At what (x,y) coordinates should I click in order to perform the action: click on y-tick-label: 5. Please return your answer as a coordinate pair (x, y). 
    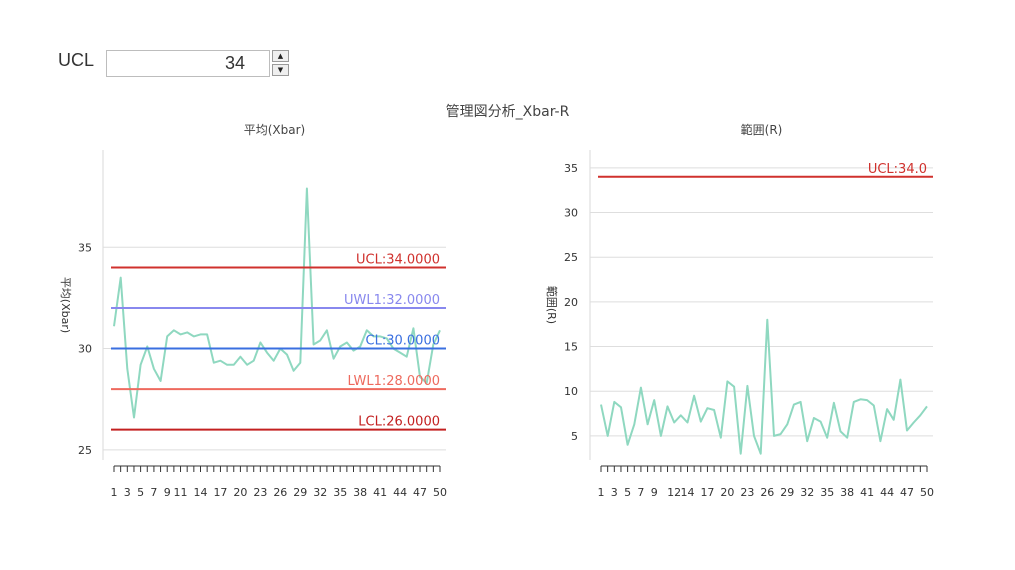
    Looking at the image, I should click on (574, 436).